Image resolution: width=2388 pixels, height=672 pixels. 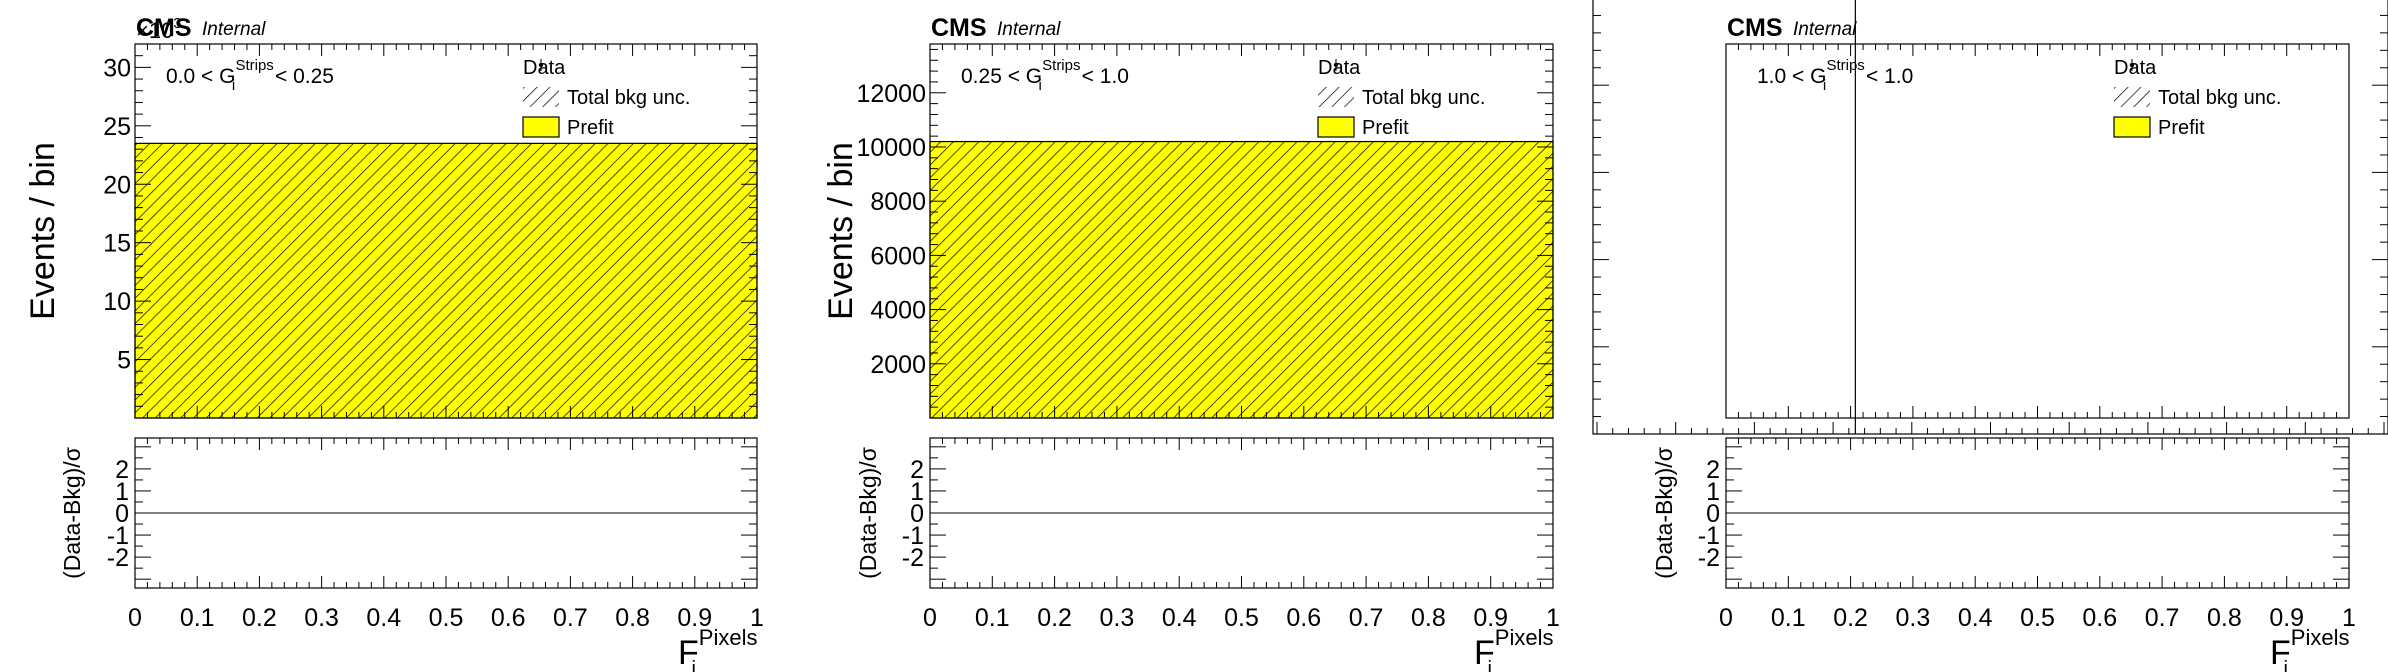 I want to click on y-tick-label: 6000, so click(x=898, y=256).